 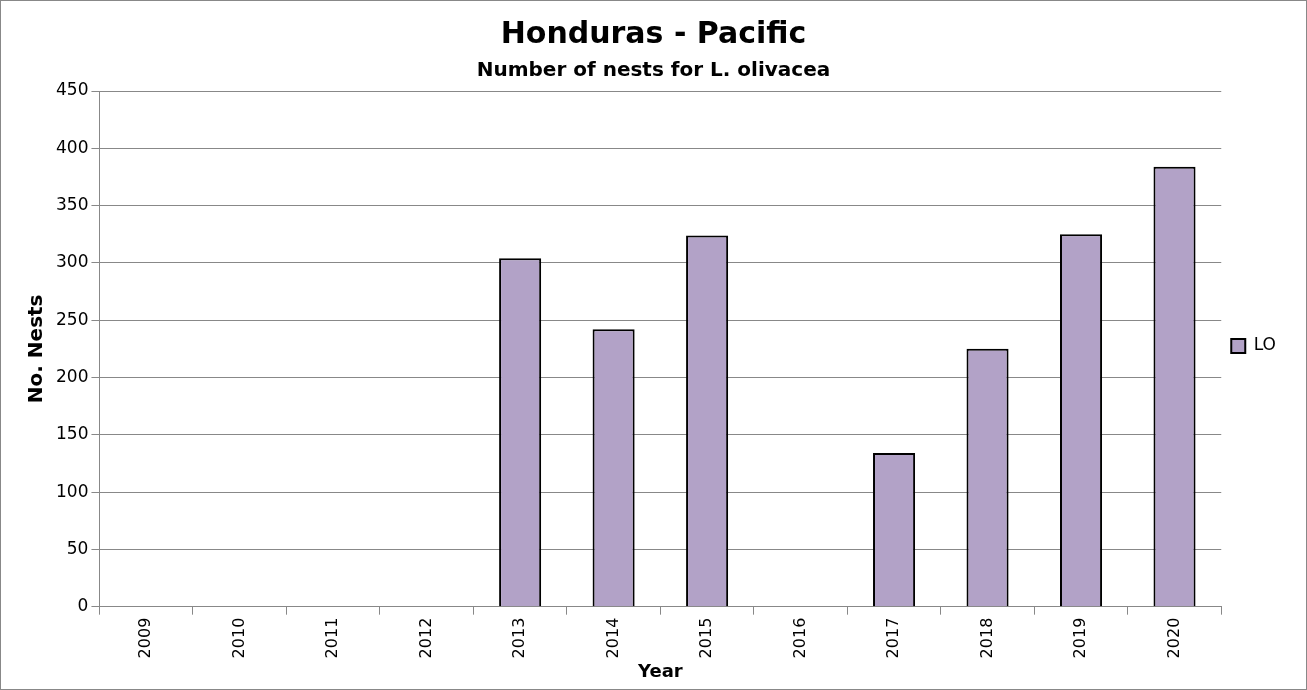 I want to click on x-tick-label: 2017, so click(x=893, y=638).